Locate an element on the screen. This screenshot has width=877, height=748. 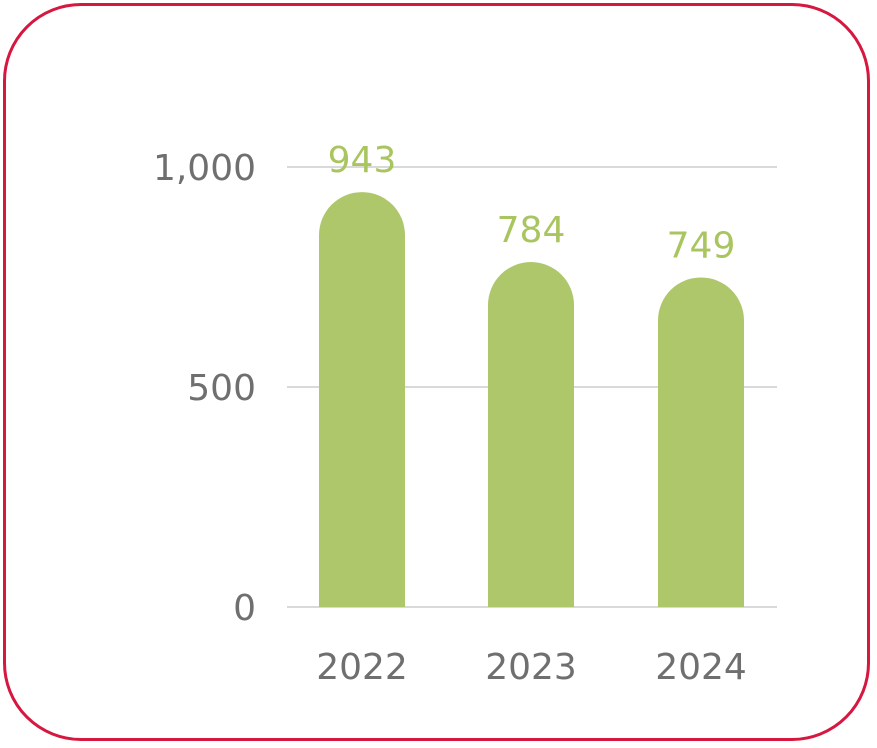
x-tick-label: 2023 is located at coordinates (531, 667).